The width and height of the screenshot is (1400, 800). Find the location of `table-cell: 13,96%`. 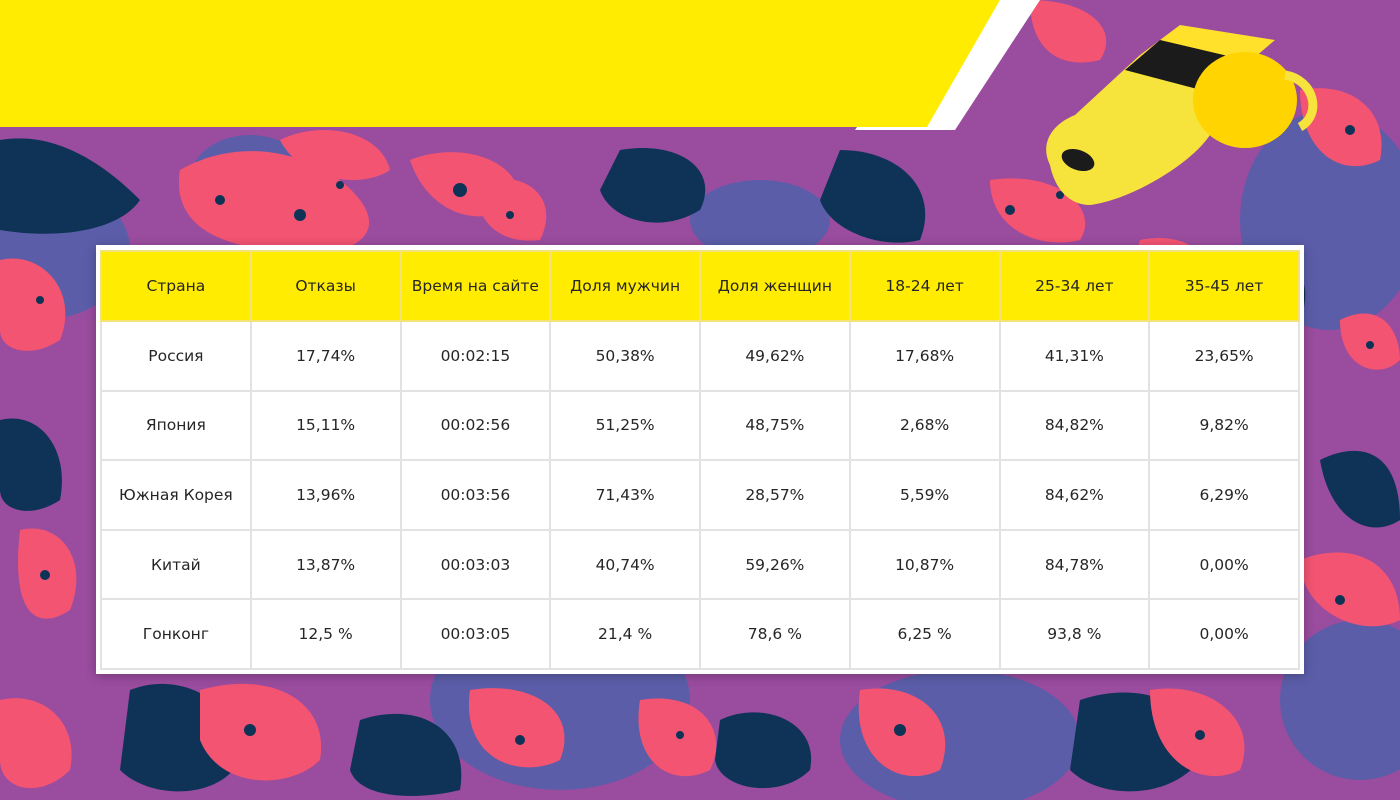

table-cell: 13,96% is located at coordinates (325, 495).